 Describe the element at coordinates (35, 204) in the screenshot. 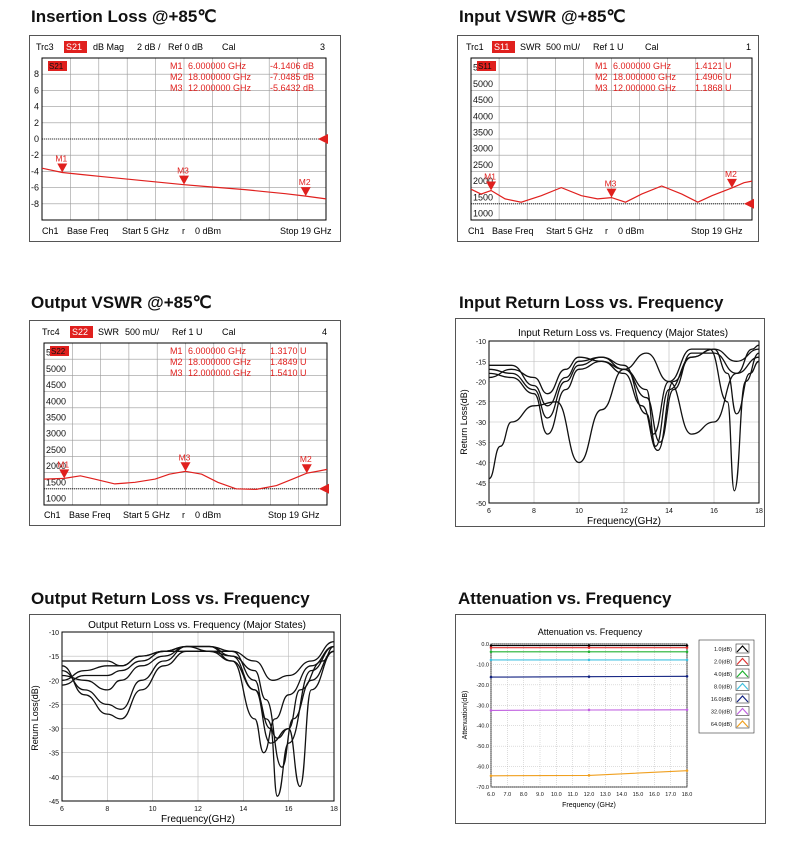

I see `y-tick-label: -8` at that location.